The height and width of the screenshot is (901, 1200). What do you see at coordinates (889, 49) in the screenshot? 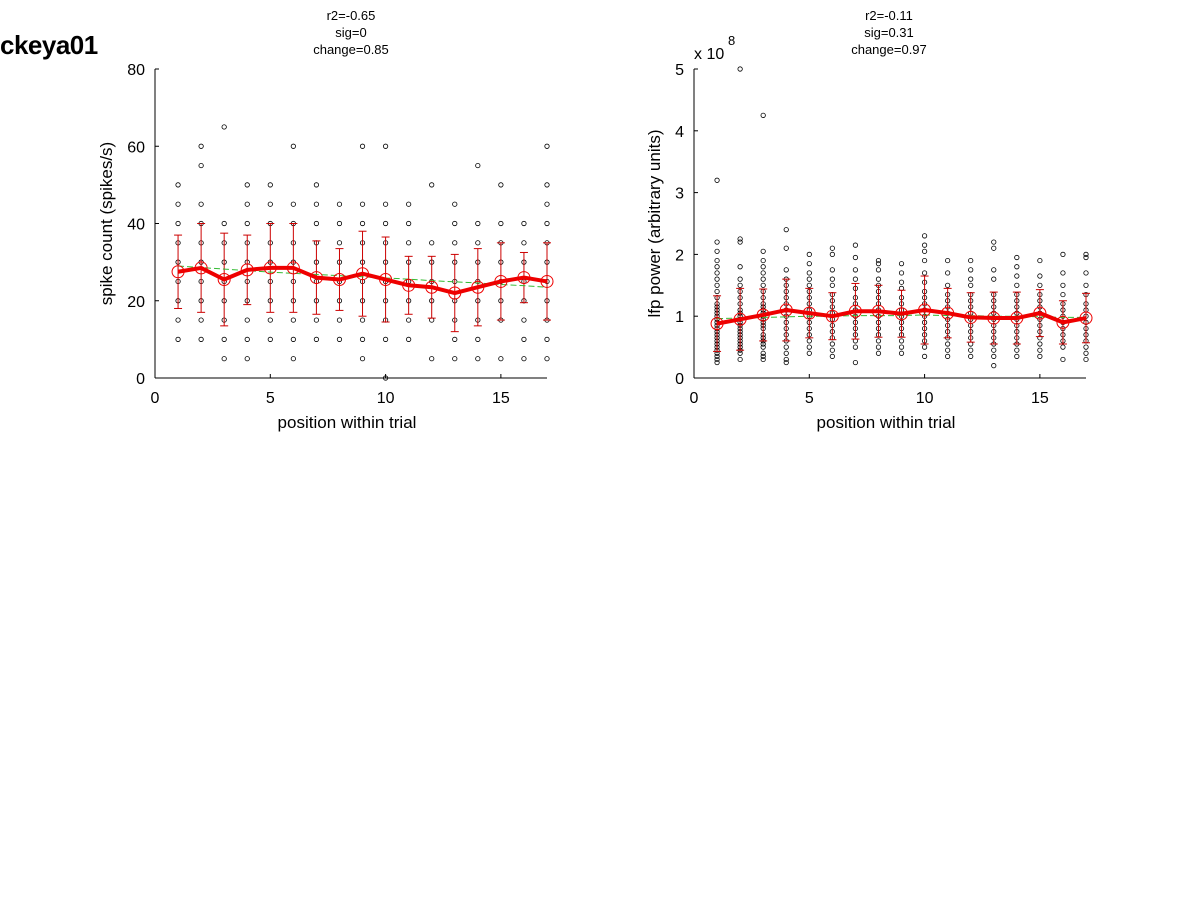
I see `stat-line: change=0.97` at bounding box center [889, 49].